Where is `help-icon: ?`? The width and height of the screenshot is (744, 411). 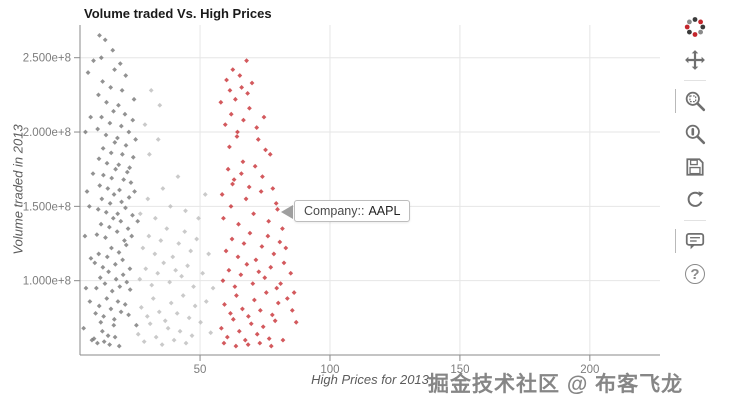 help-icon: ? is located at coordinates (695, 274).